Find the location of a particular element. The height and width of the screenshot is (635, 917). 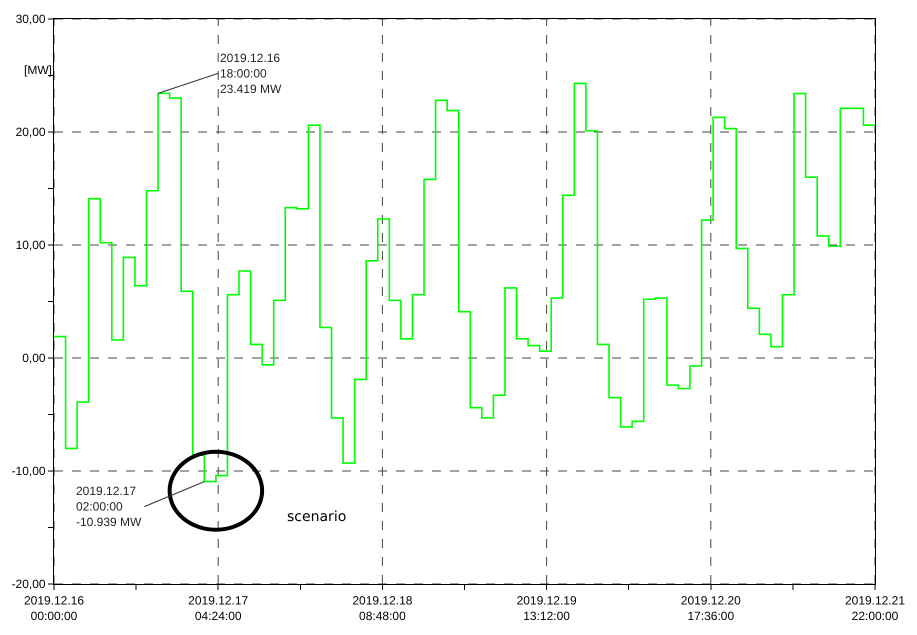

y-tick-label: 10,00 is located at coordinates (31, 245).